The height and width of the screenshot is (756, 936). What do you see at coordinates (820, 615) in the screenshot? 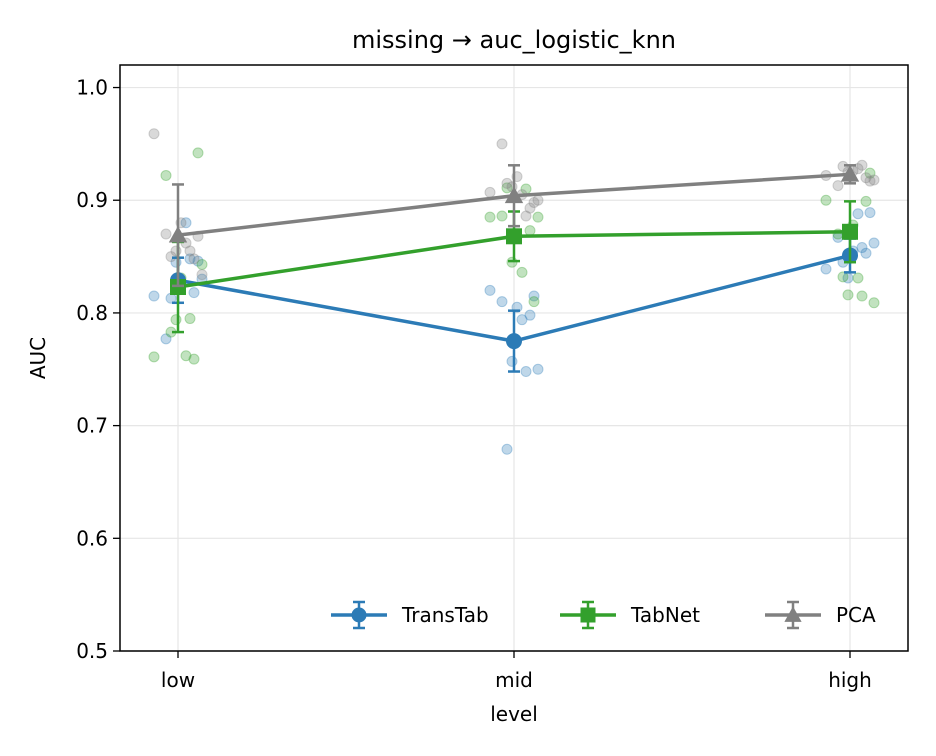
I see `legend-entry-pca: PCA` at bounding box center [820, 615].